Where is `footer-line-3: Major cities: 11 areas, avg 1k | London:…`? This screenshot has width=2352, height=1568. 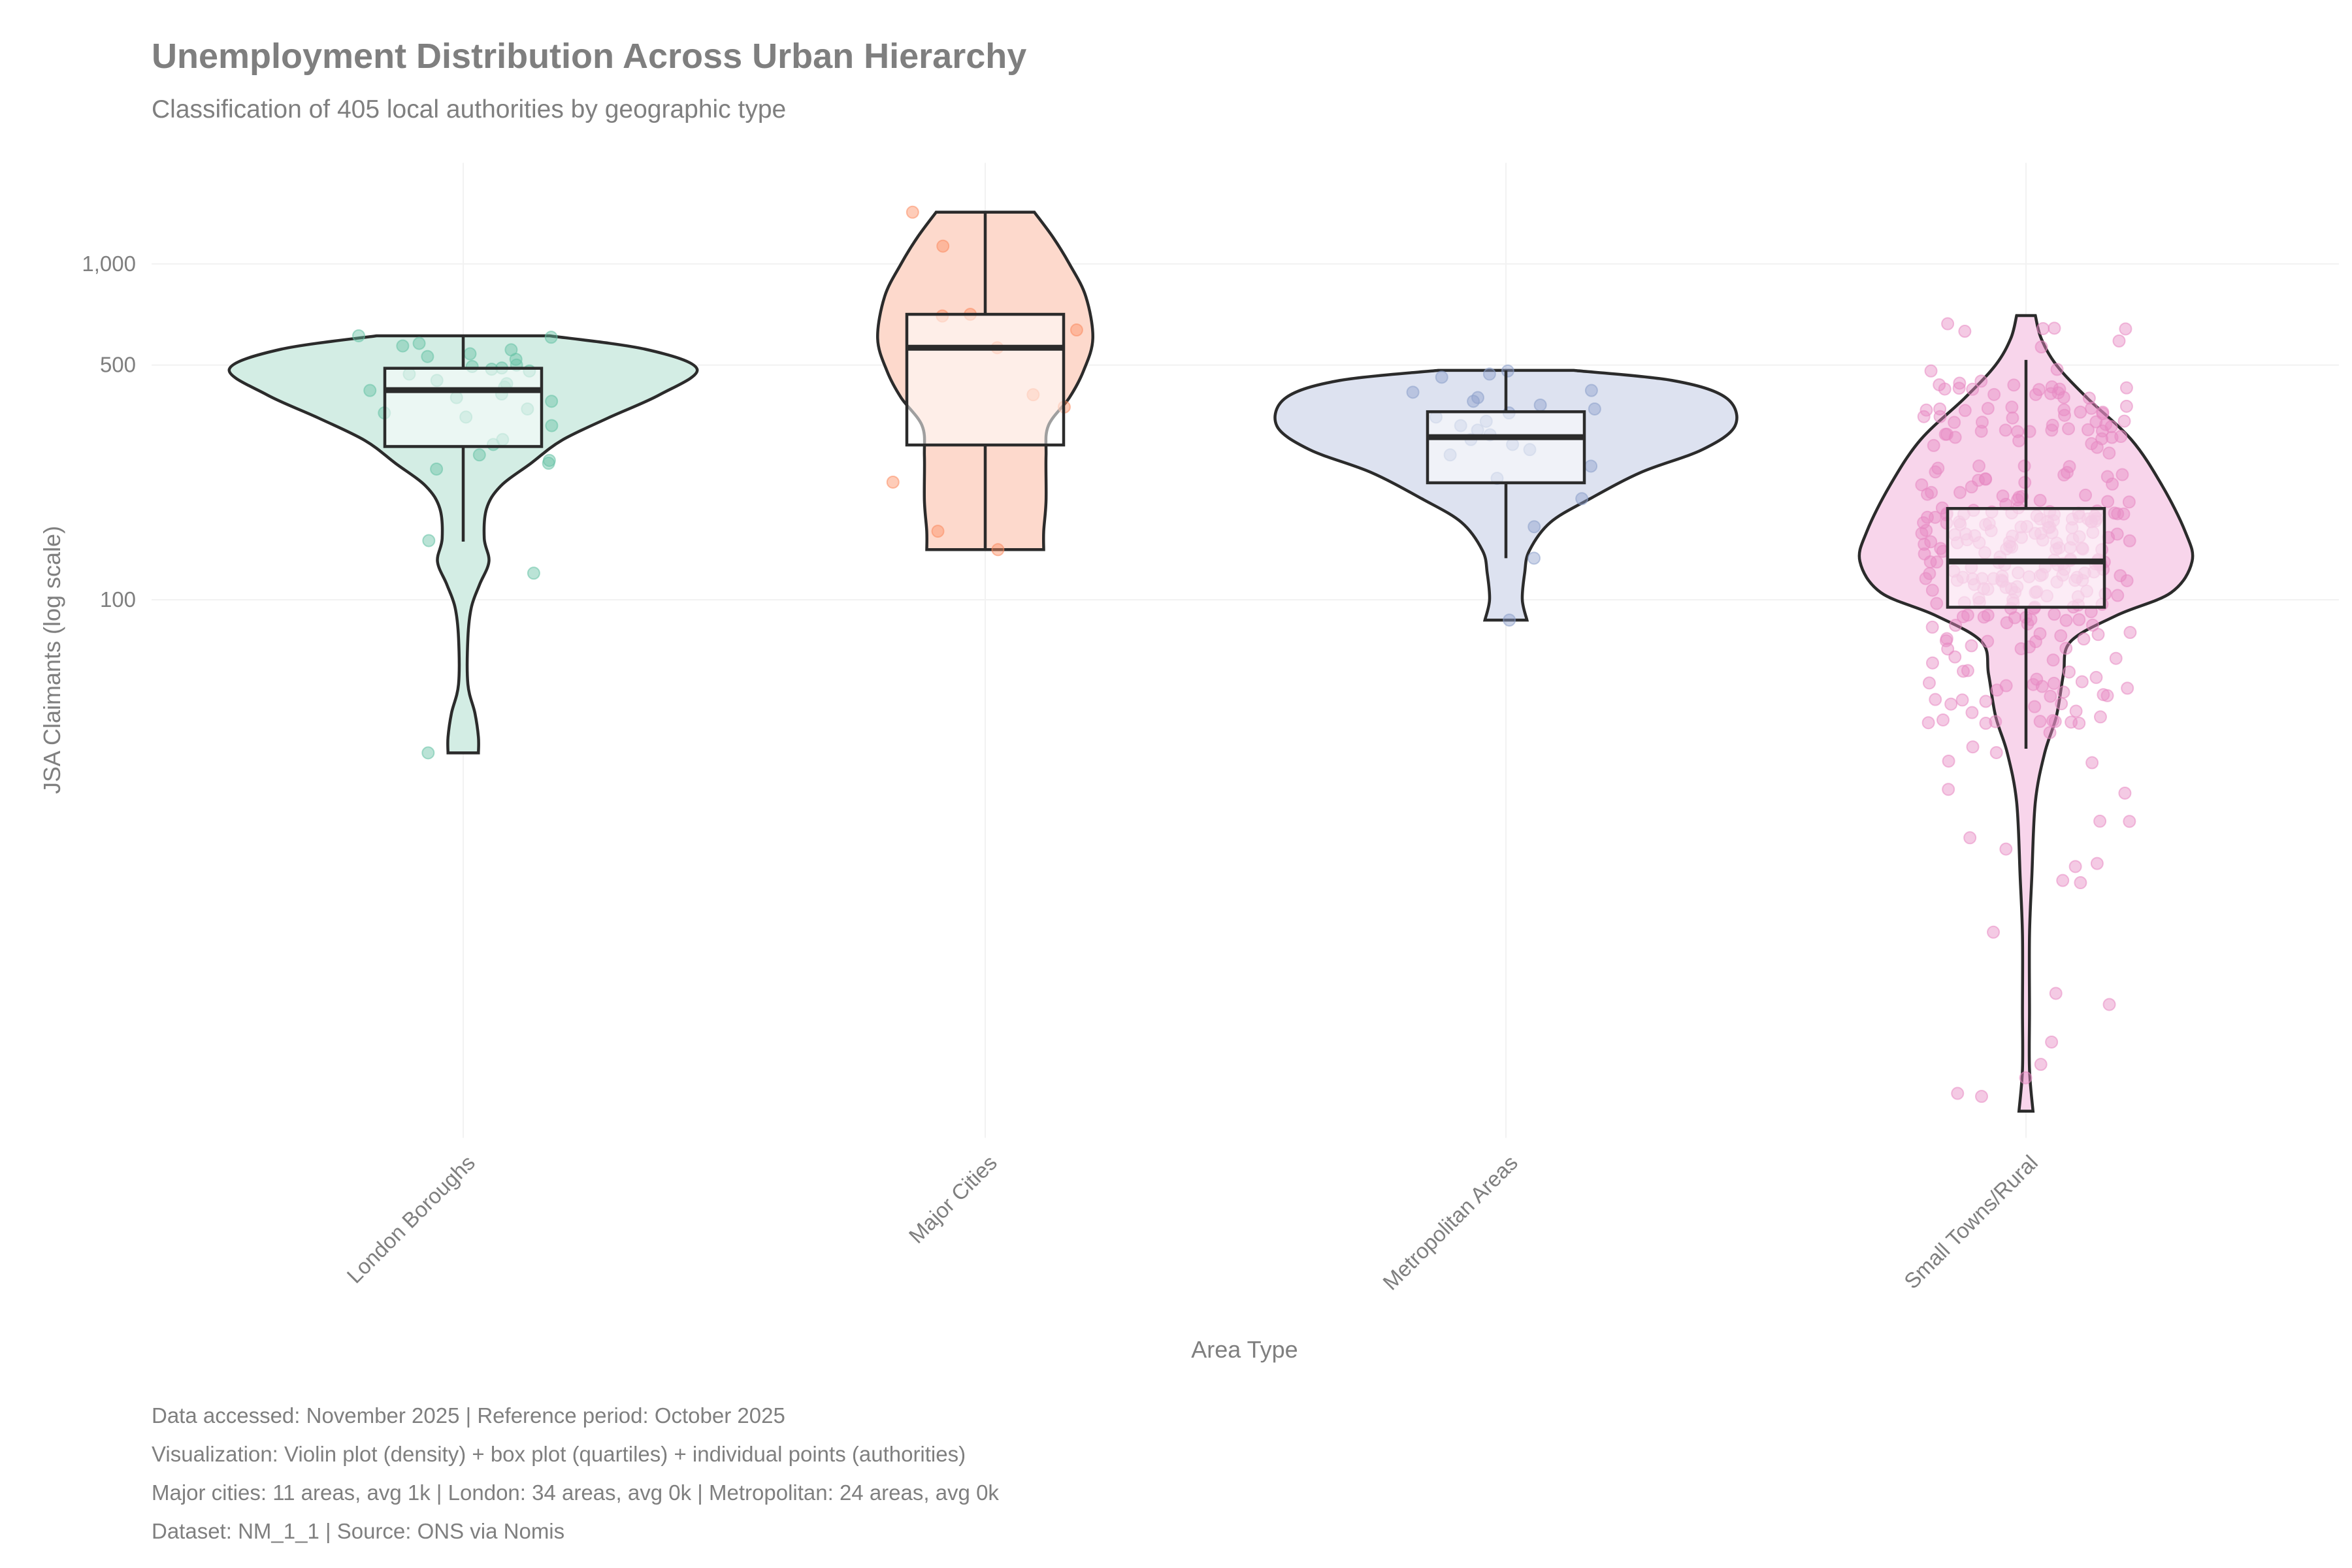
footer-line-3: Major cities: 11 areas, avg 1k | London:… is located at coordinates (575, 1492).